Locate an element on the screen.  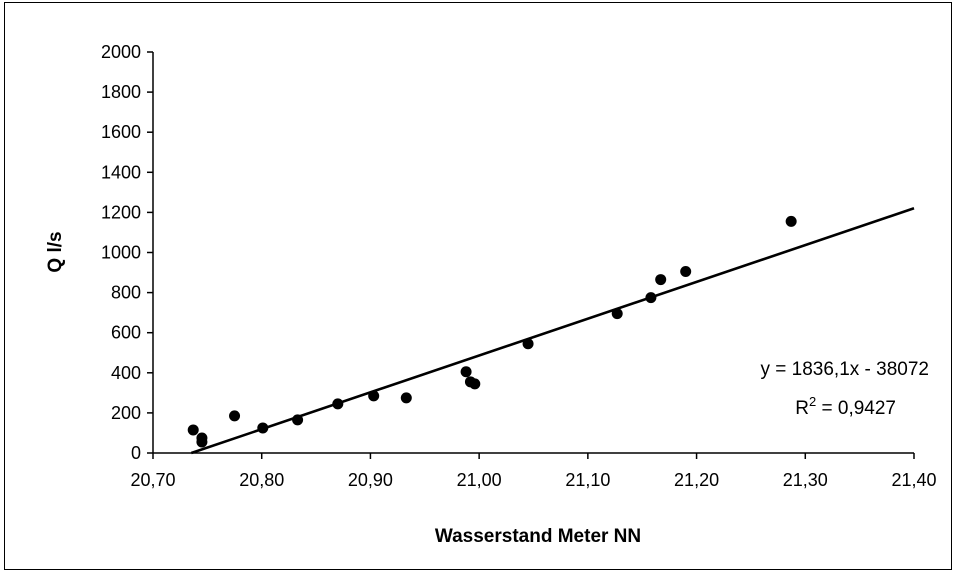
x-tick-label: 20,80 is located at coordinates (261, 480).